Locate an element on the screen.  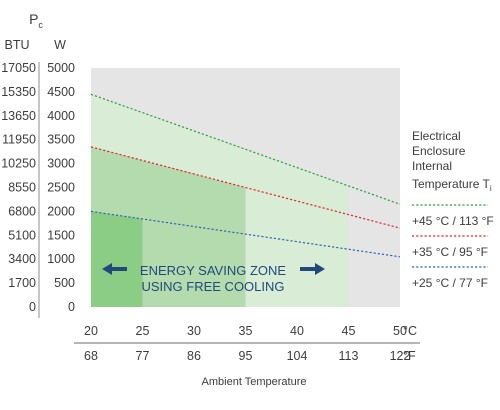
y-axis-unit-btu: BTU is located at coordinates (17, 45).